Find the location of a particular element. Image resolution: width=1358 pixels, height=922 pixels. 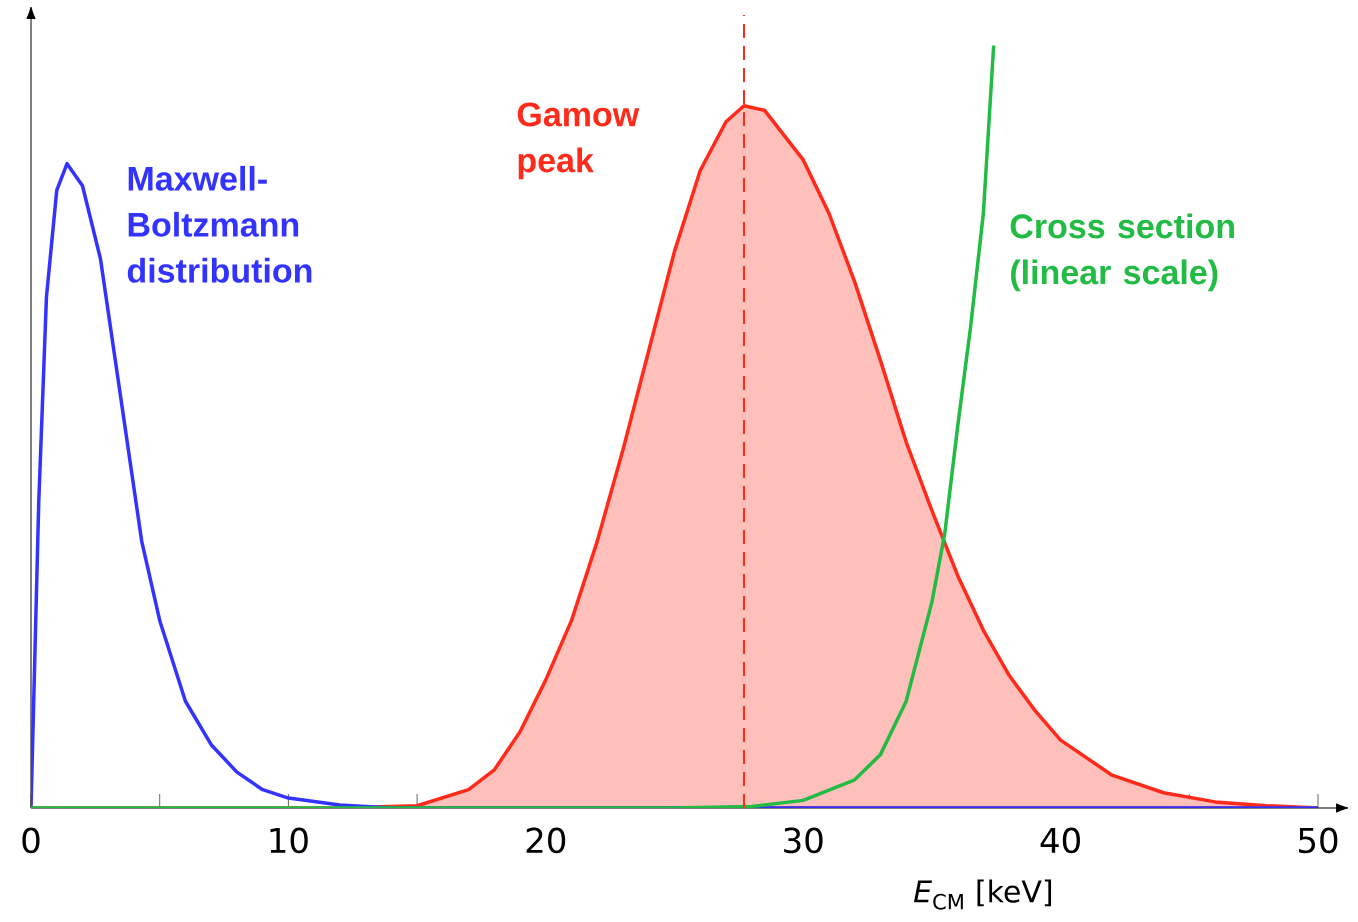

x-tick-label: 40 is located at coordinates (1060, 840).